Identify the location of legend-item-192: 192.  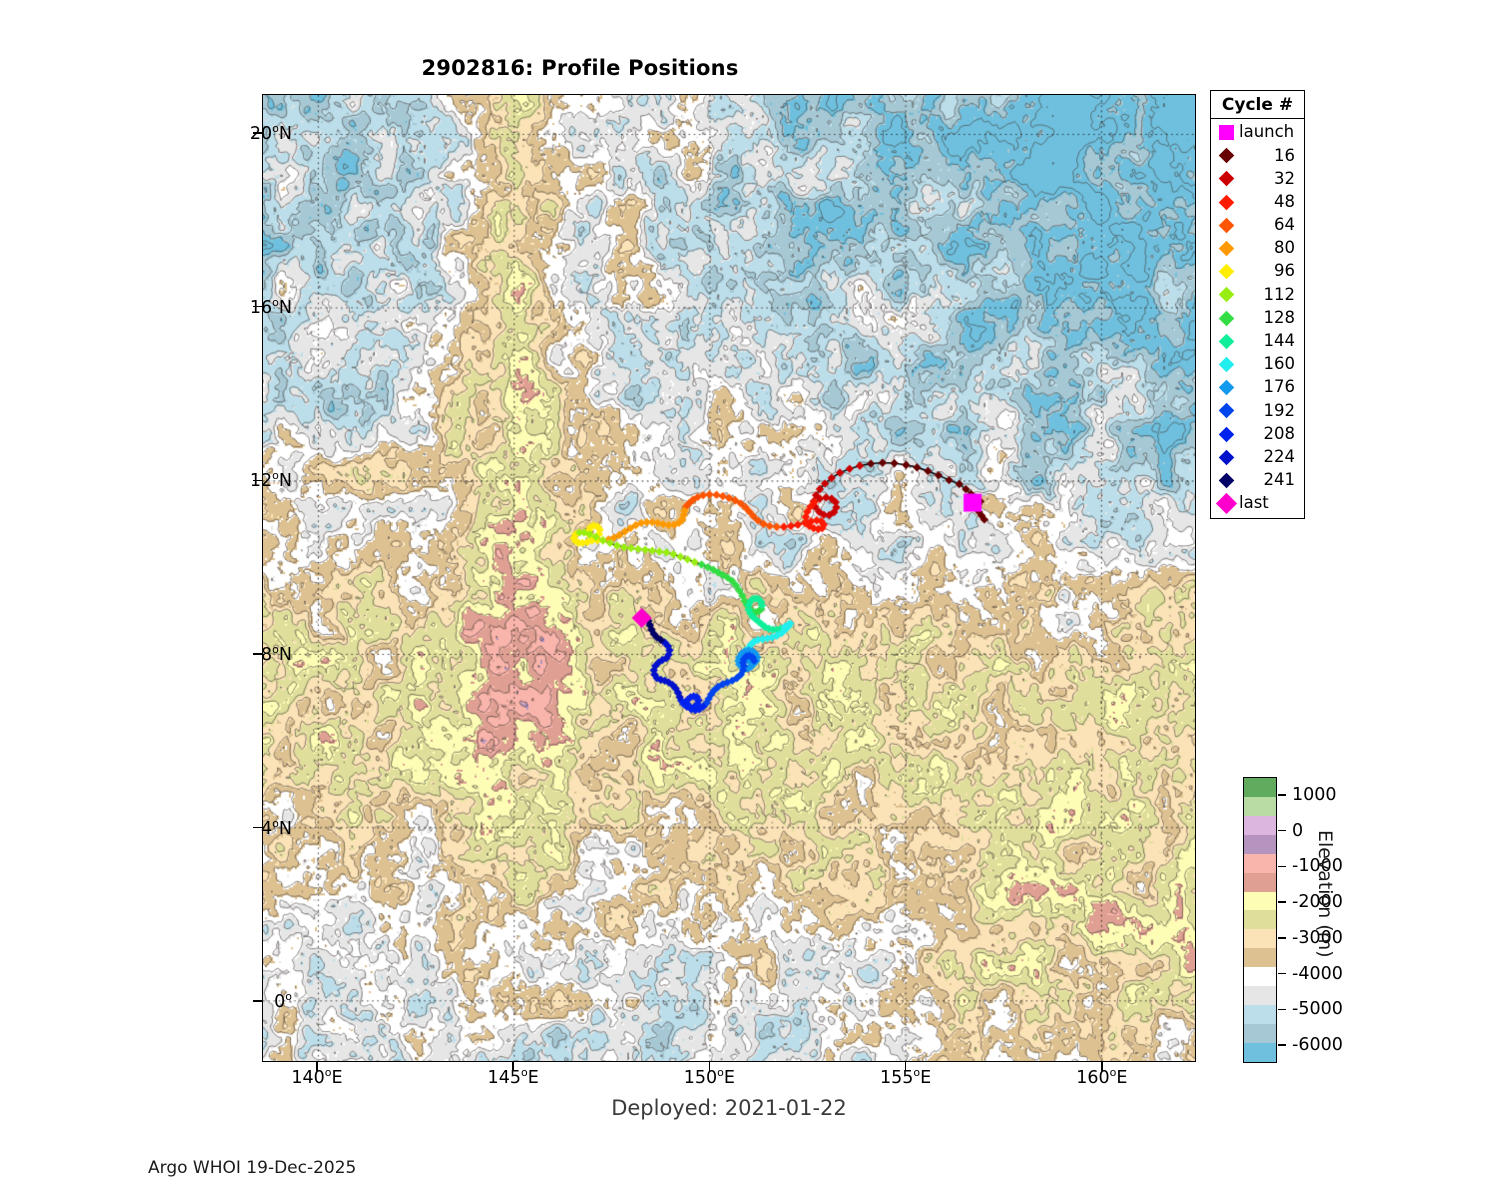
(1257, 410).